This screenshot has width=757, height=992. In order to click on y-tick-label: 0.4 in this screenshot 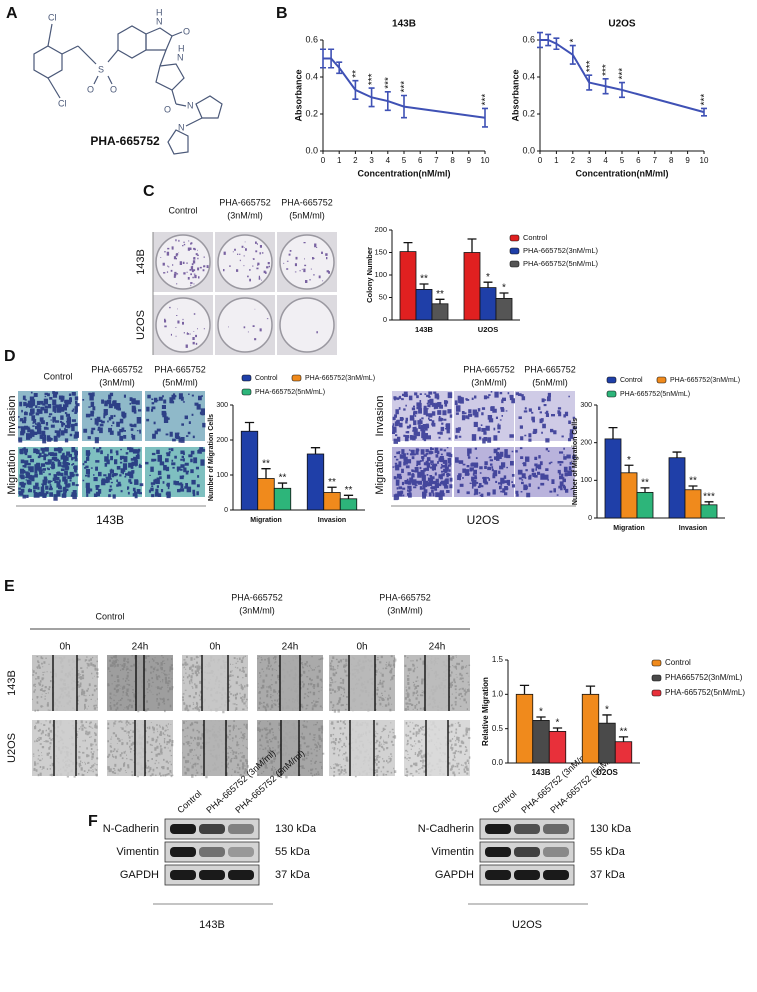, I will do `click(311, 76)`.